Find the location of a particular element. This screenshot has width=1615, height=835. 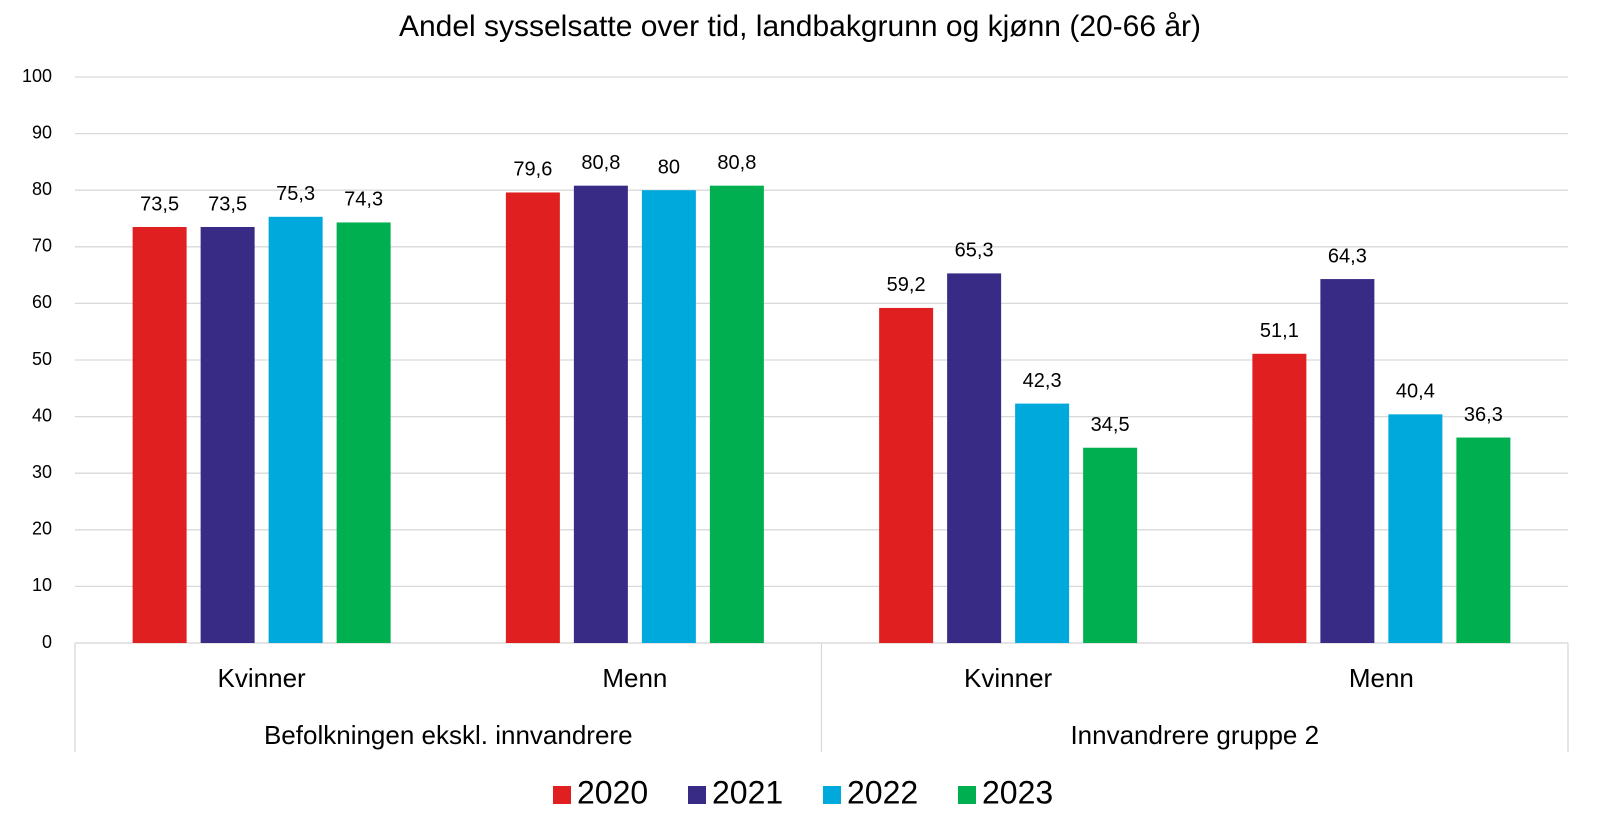

legend-label: 2021 is located at coordinates (747, 792).